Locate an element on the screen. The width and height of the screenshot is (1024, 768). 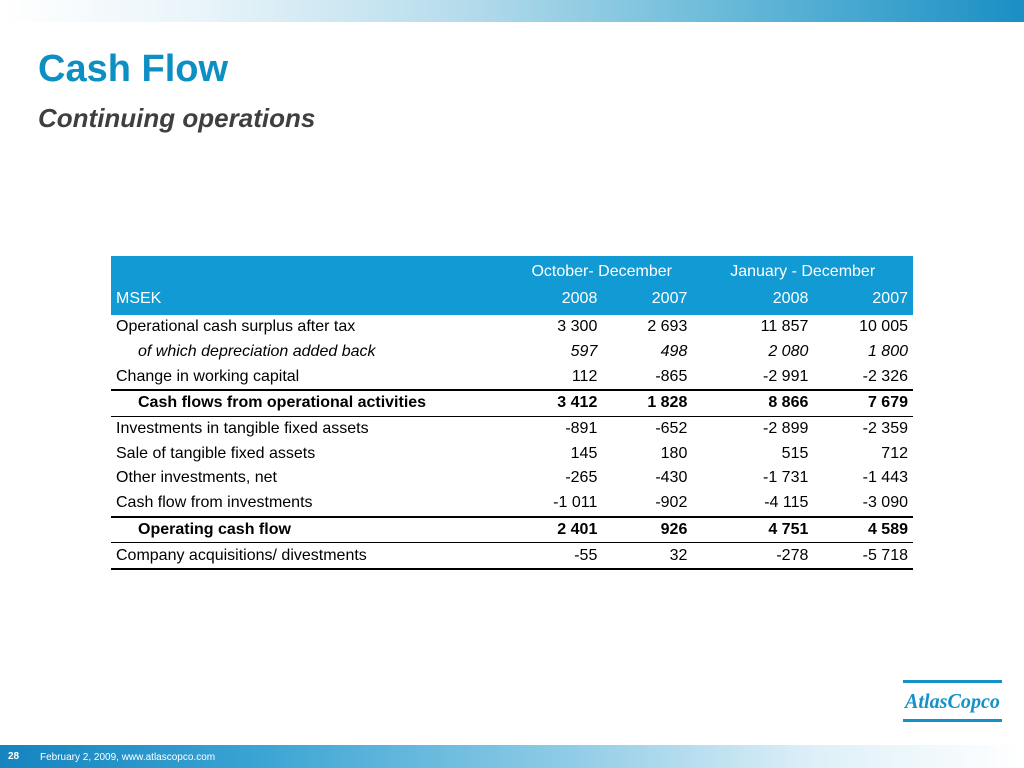
row-value: 3 412 is located at coordinates (557, 403).